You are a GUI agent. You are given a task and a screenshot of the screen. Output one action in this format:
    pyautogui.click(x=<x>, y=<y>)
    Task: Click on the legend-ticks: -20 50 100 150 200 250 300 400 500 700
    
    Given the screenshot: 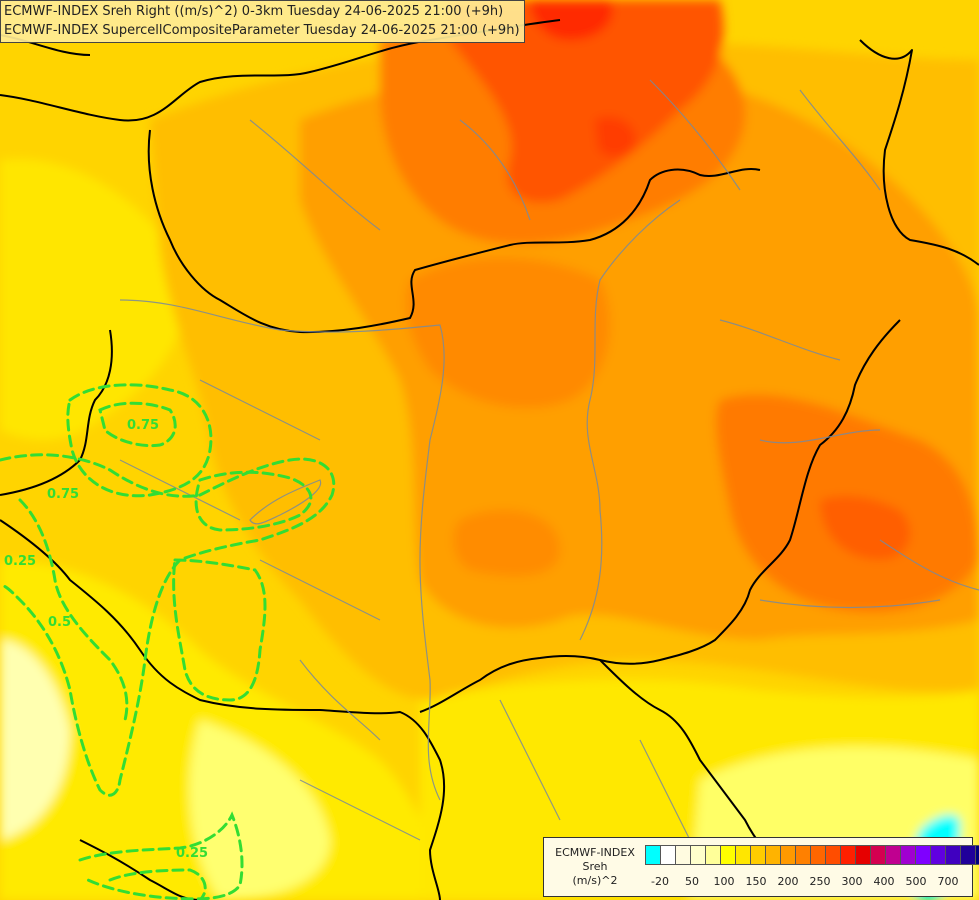 What is the action you would take?
    pyautogui.click(x=810, y=883)
    